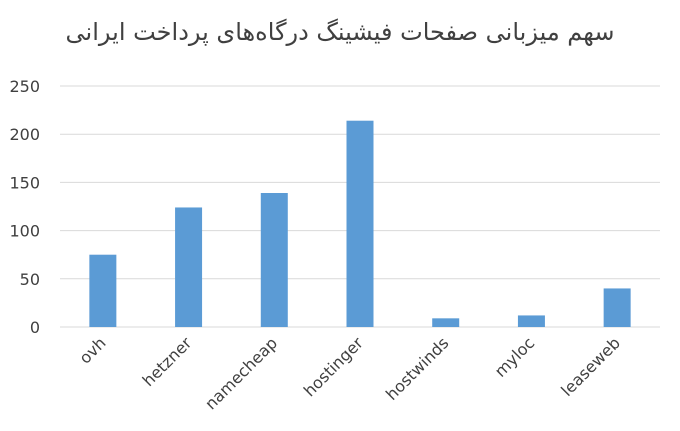  Describe the element at coordinates (514, 356) in the screenshot. I see `x-tick-label: myloc` at that location.